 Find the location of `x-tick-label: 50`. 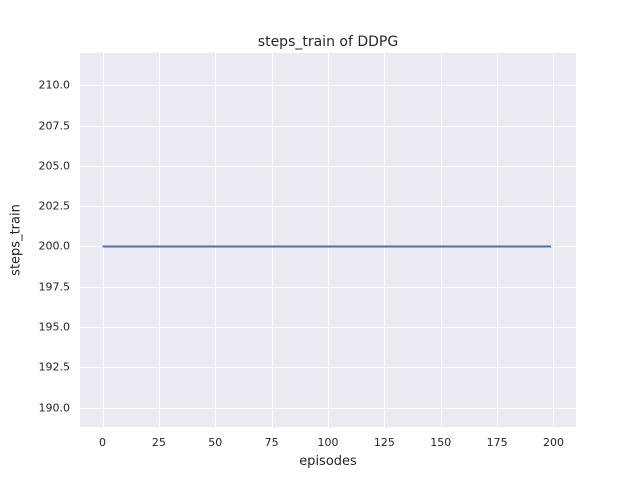

x-tick-label: 50 is located at coordinates (215, 442).